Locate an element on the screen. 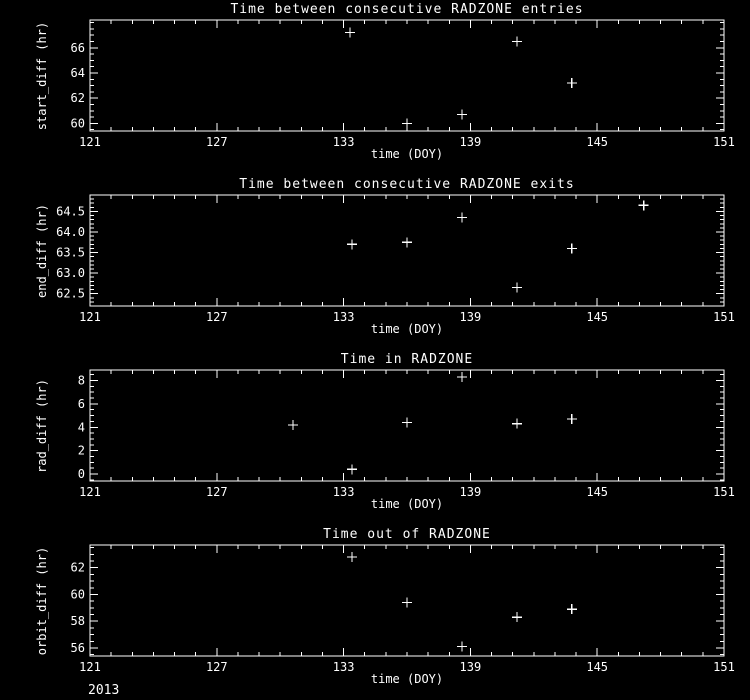 This screenshot has height=700, width=750. y-tick-label: 62.5 is located at coordinates (70, 294).